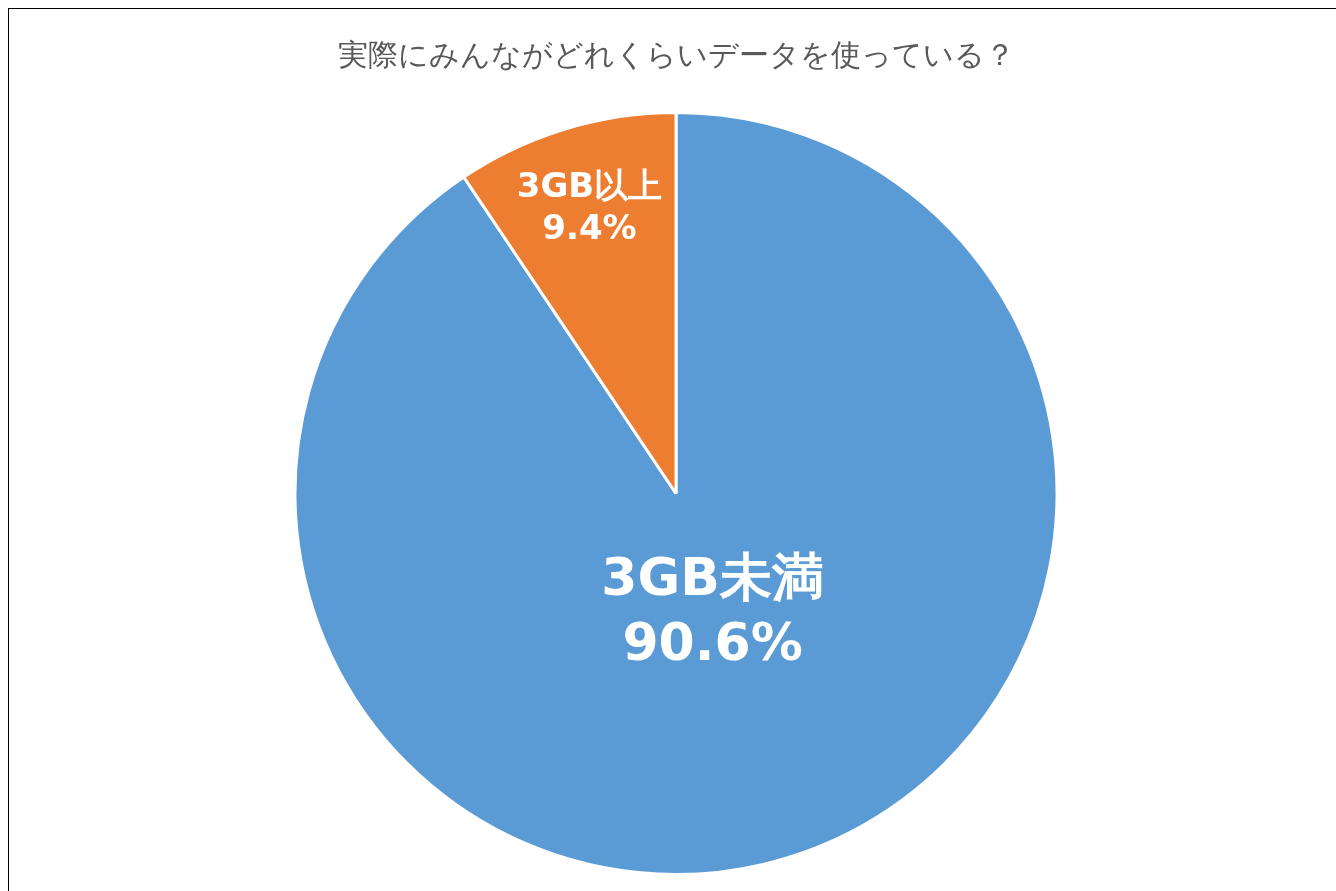 Image resolution: width=1336 pixels, height=891 pixels. What do you see at coordinates (589, 227) in the screenshot?
I see `data-label: 9.4%` at bounding box center [589, 227].